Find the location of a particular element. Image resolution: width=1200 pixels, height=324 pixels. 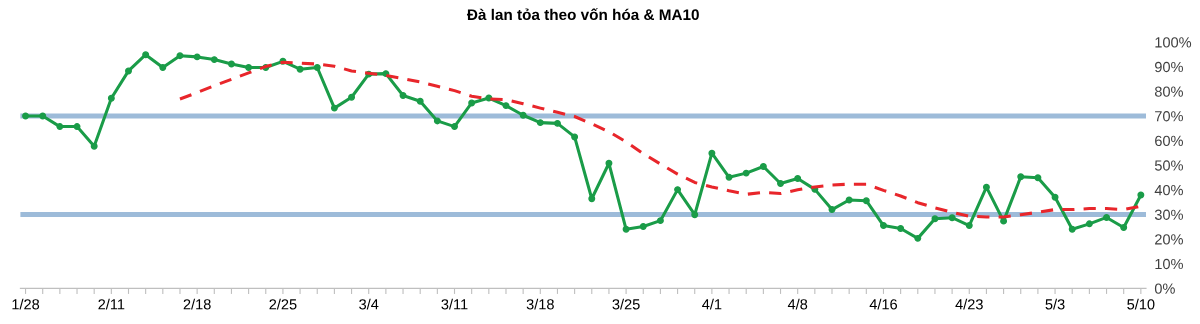

x-tick-label: 4/8 is located at coordinates (797, 304).